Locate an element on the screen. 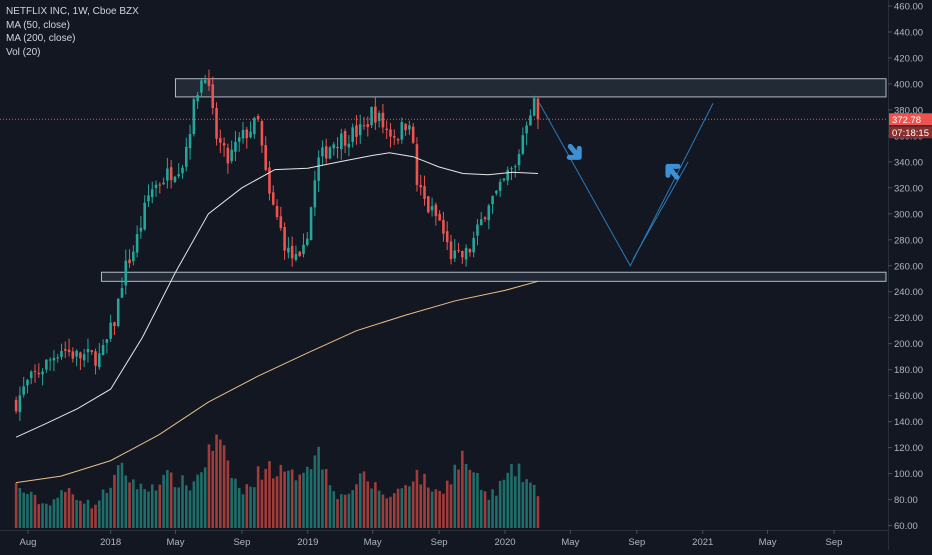  price-tick-label: 440.00 is located at coordinates (908, 32).